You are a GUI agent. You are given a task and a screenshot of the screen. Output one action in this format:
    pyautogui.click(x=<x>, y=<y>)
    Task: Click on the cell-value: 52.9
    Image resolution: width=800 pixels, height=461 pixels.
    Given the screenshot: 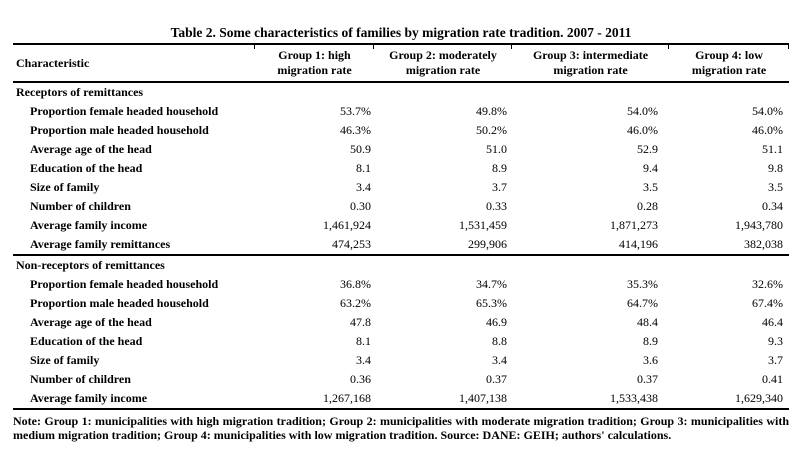 What is the action you would take?
    pyautogui.click(x=647, y=149)
    